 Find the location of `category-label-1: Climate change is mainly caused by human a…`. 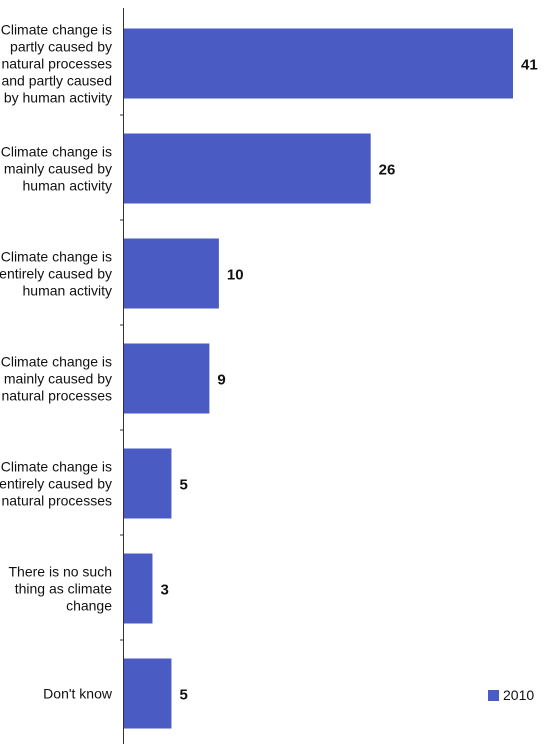

category-label-1: Climate change is mainly caused by human a… is located at coordinates (56, 169).